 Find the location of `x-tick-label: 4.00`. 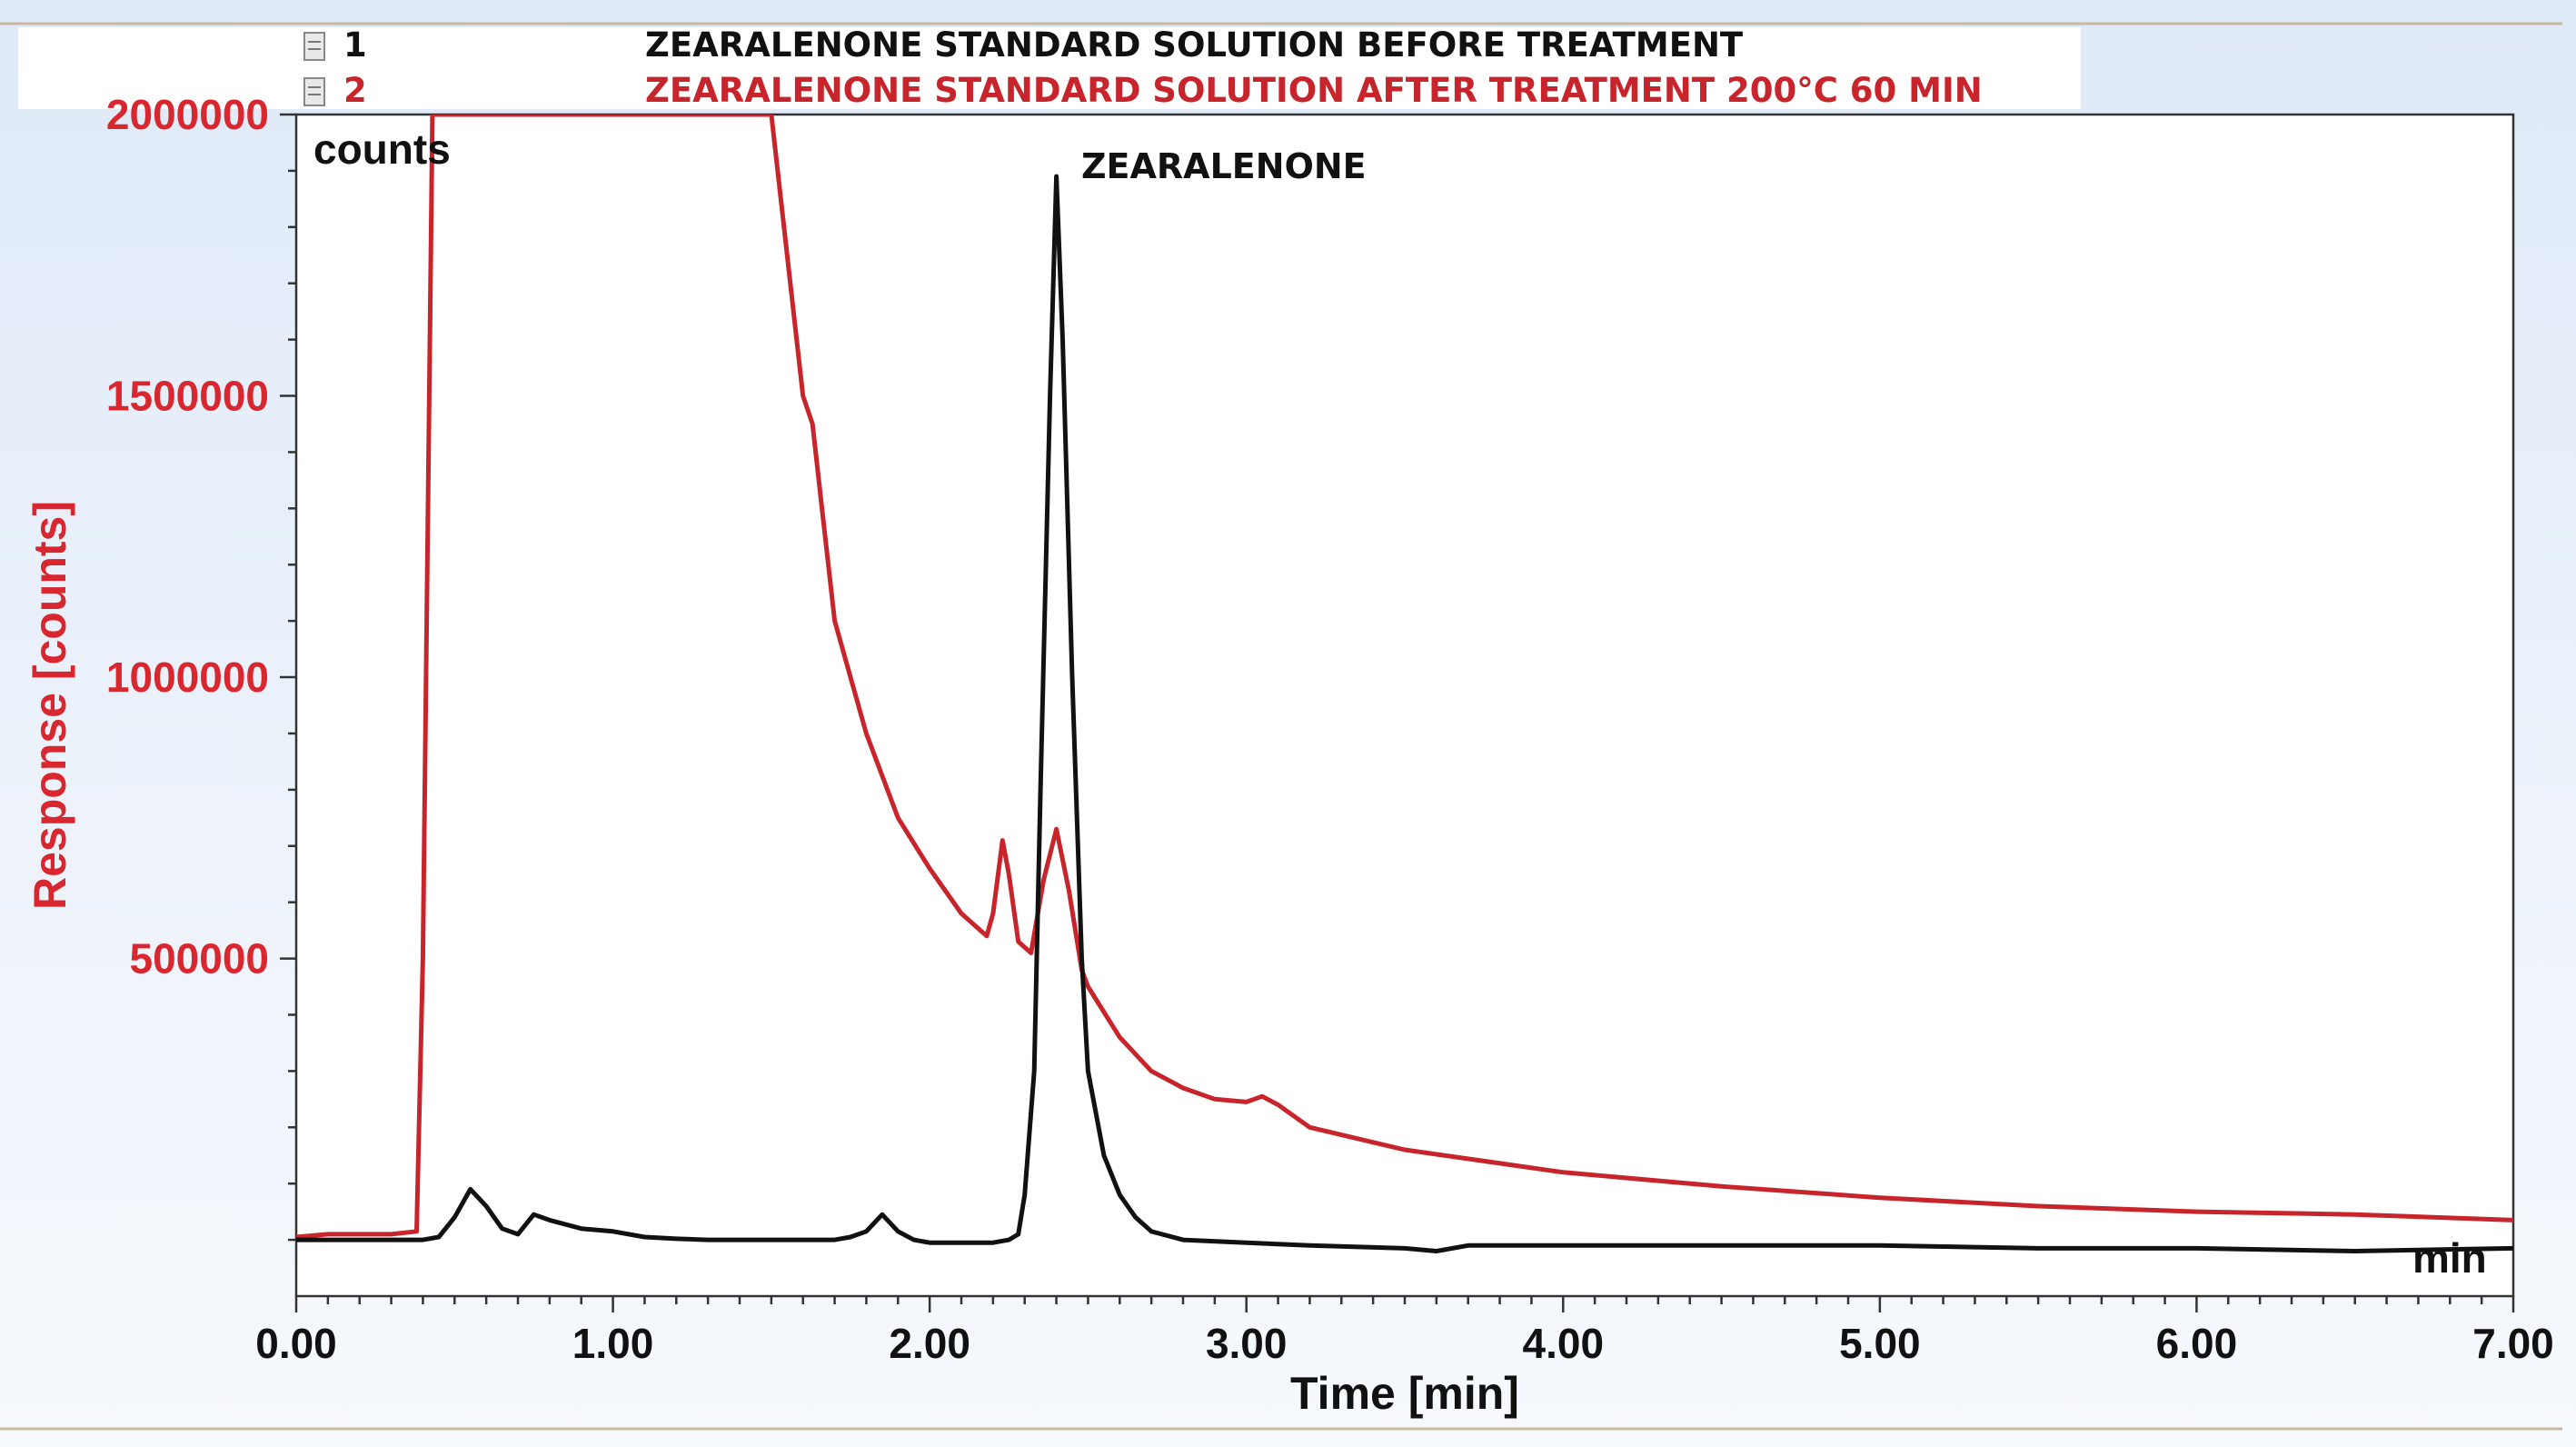

x-tick-label: 4.00 is located at coordinates (1564, 1343).